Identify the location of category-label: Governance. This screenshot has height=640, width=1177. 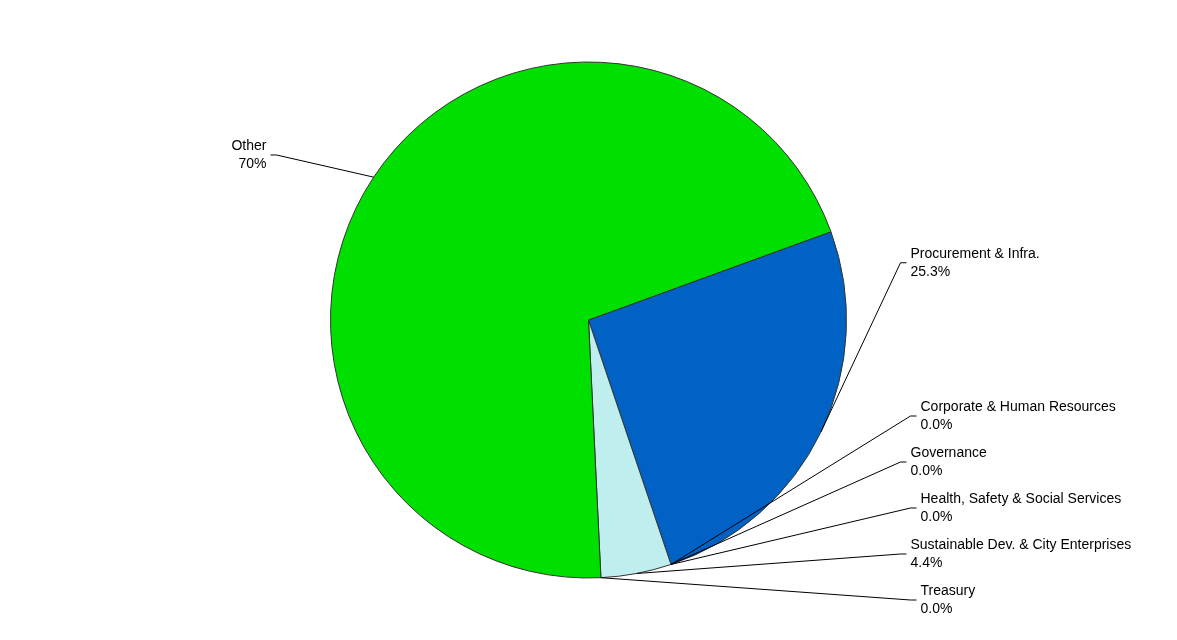
(948, 451).